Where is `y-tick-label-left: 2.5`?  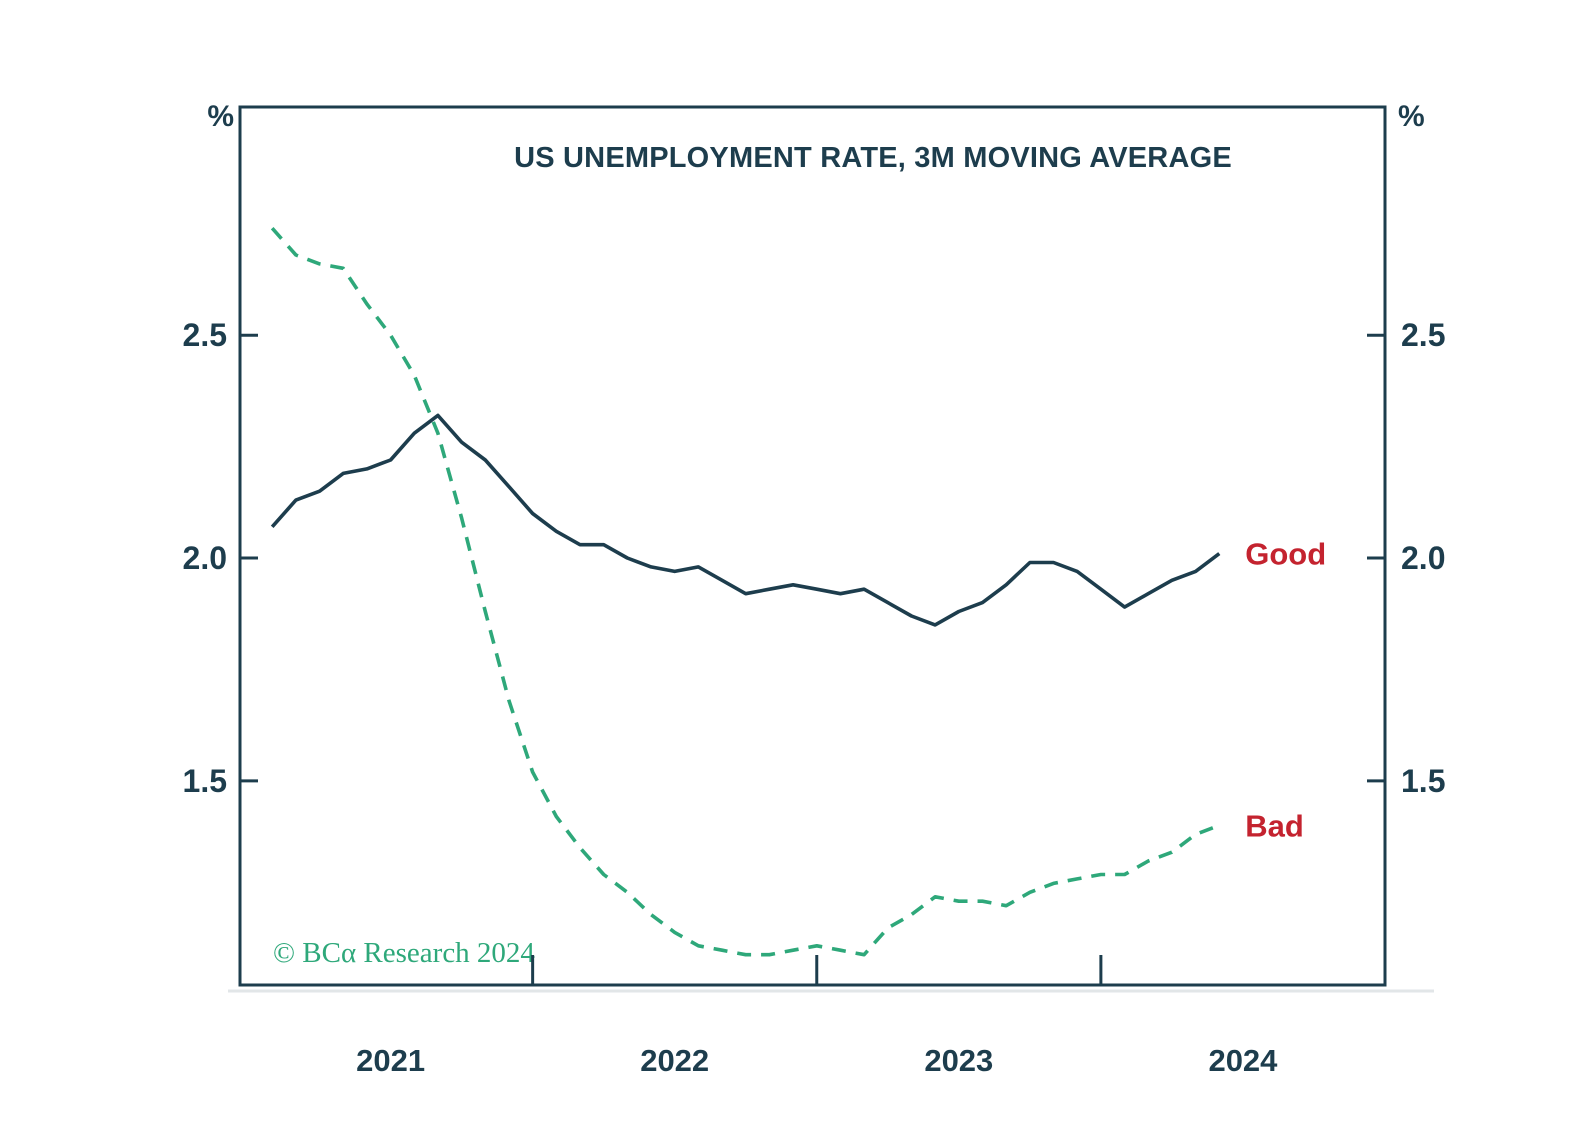
y-tick-label-left: 2.5 is located at coordinates (205, 335).